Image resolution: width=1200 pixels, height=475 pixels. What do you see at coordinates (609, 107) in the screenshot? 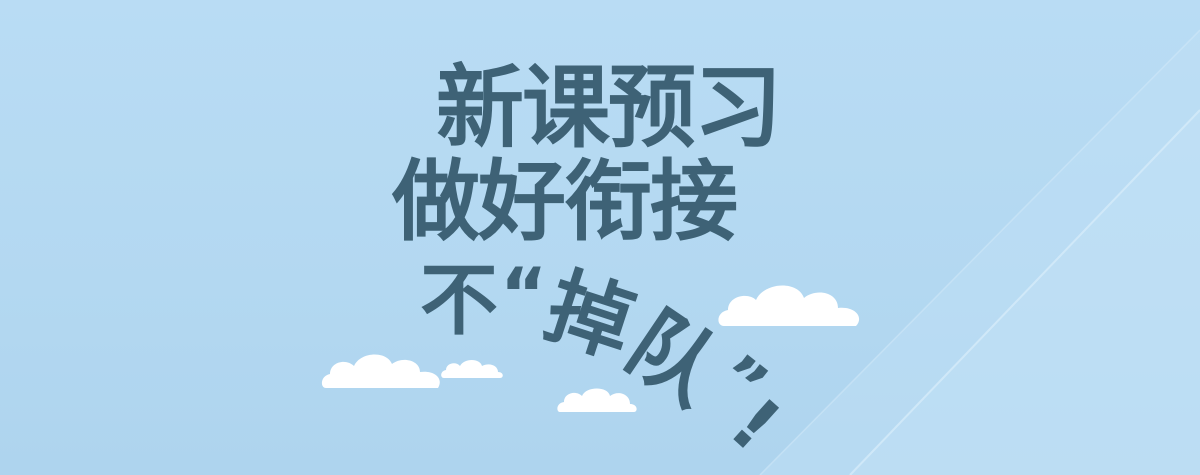
I see `headline-line-1: 新课预习` at bounding box center [609, 107].